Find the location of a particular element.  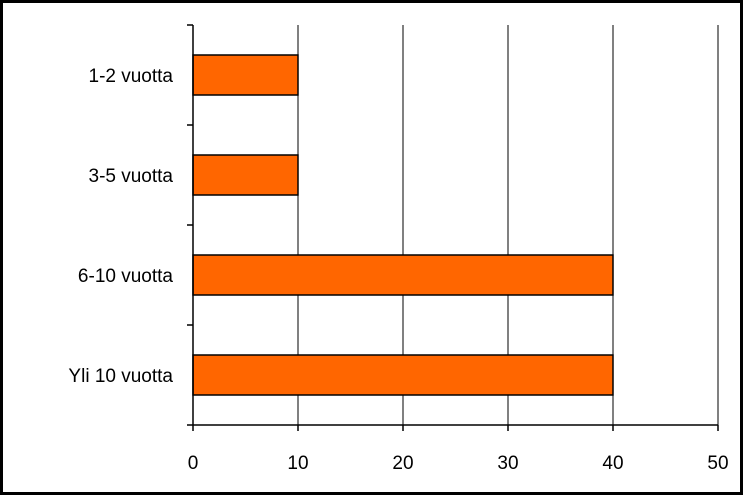

x-tick-label: 50 is located at coordinates (717, 463).